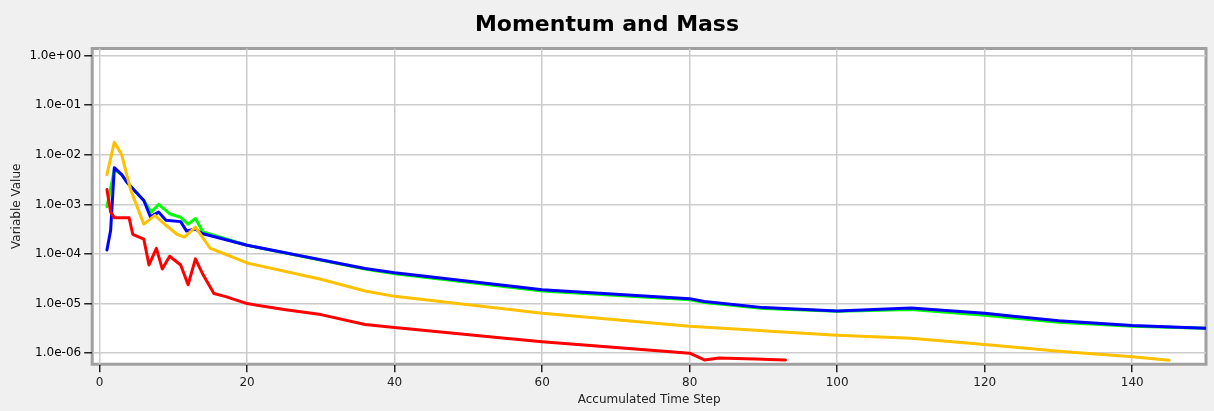 The width and height of the screenshot is (1214, 411). Describe the element at coordinates (394, 381) in the screenshot. I see `x-tick-label: 40` at that location.